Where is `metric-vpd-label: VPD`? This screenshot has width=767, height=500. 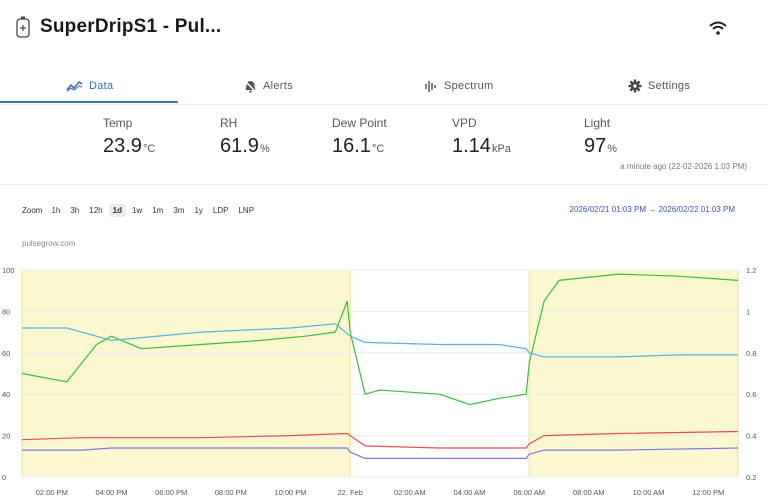
metric-vpd-label: VPD is located at coordinates (464, 123).